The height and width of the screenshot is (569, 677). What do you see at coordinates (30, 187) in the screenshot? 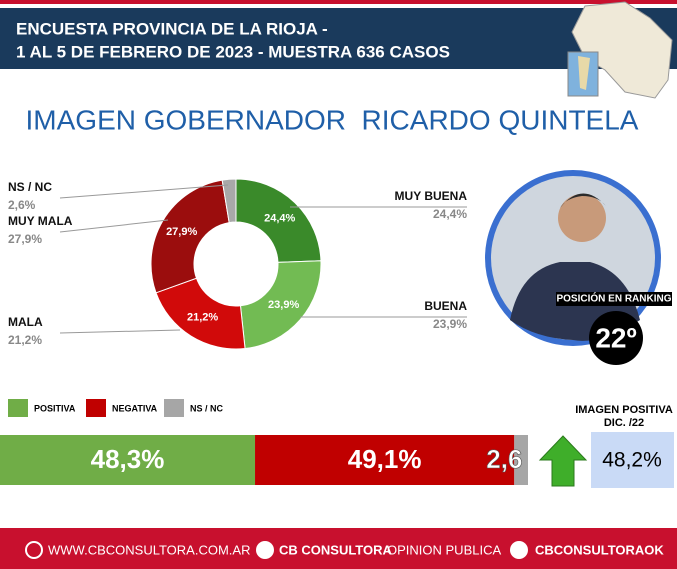
I see `category-label: NS / NC` at bounding box center [30, 187].